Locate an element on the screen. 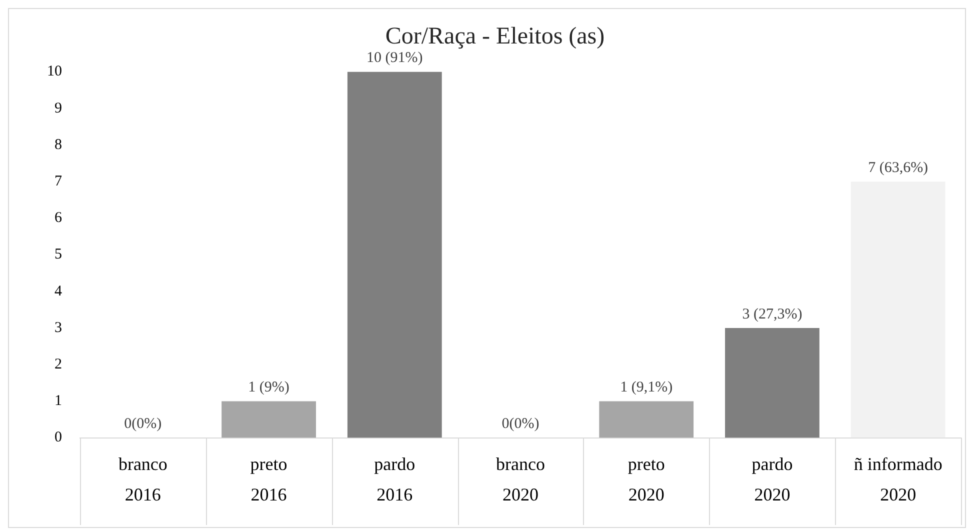 Image resolution: width=975 pixels, height=531 pixels. y-tick-label: 4 is located at coordinates (58, 291).